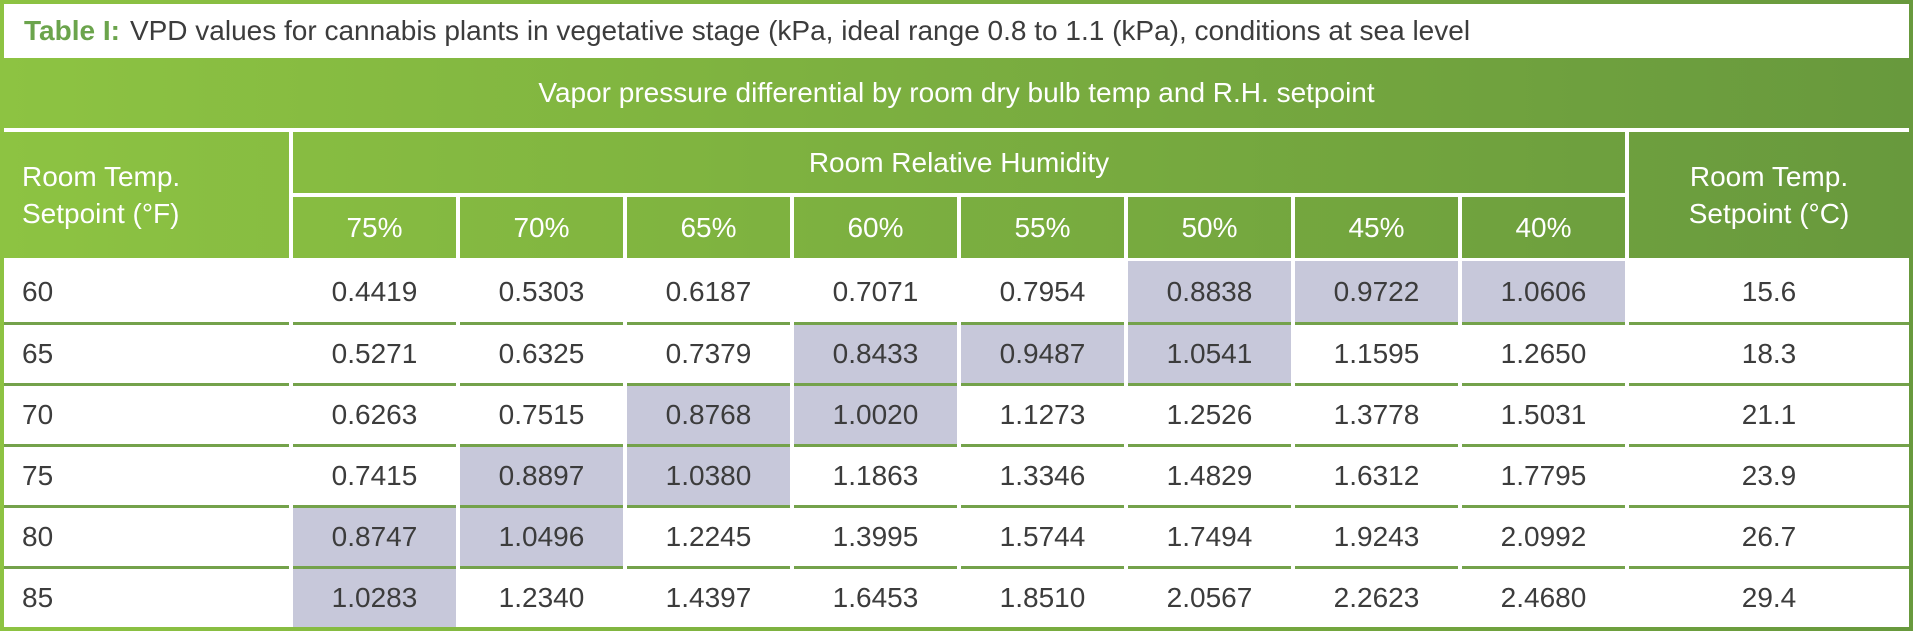 The height and width of the screenshot is (631, 1913). Describe the element at coordinates (1044, 227) in the screenshot. I see `humidity-col-header: 55%` at that location.